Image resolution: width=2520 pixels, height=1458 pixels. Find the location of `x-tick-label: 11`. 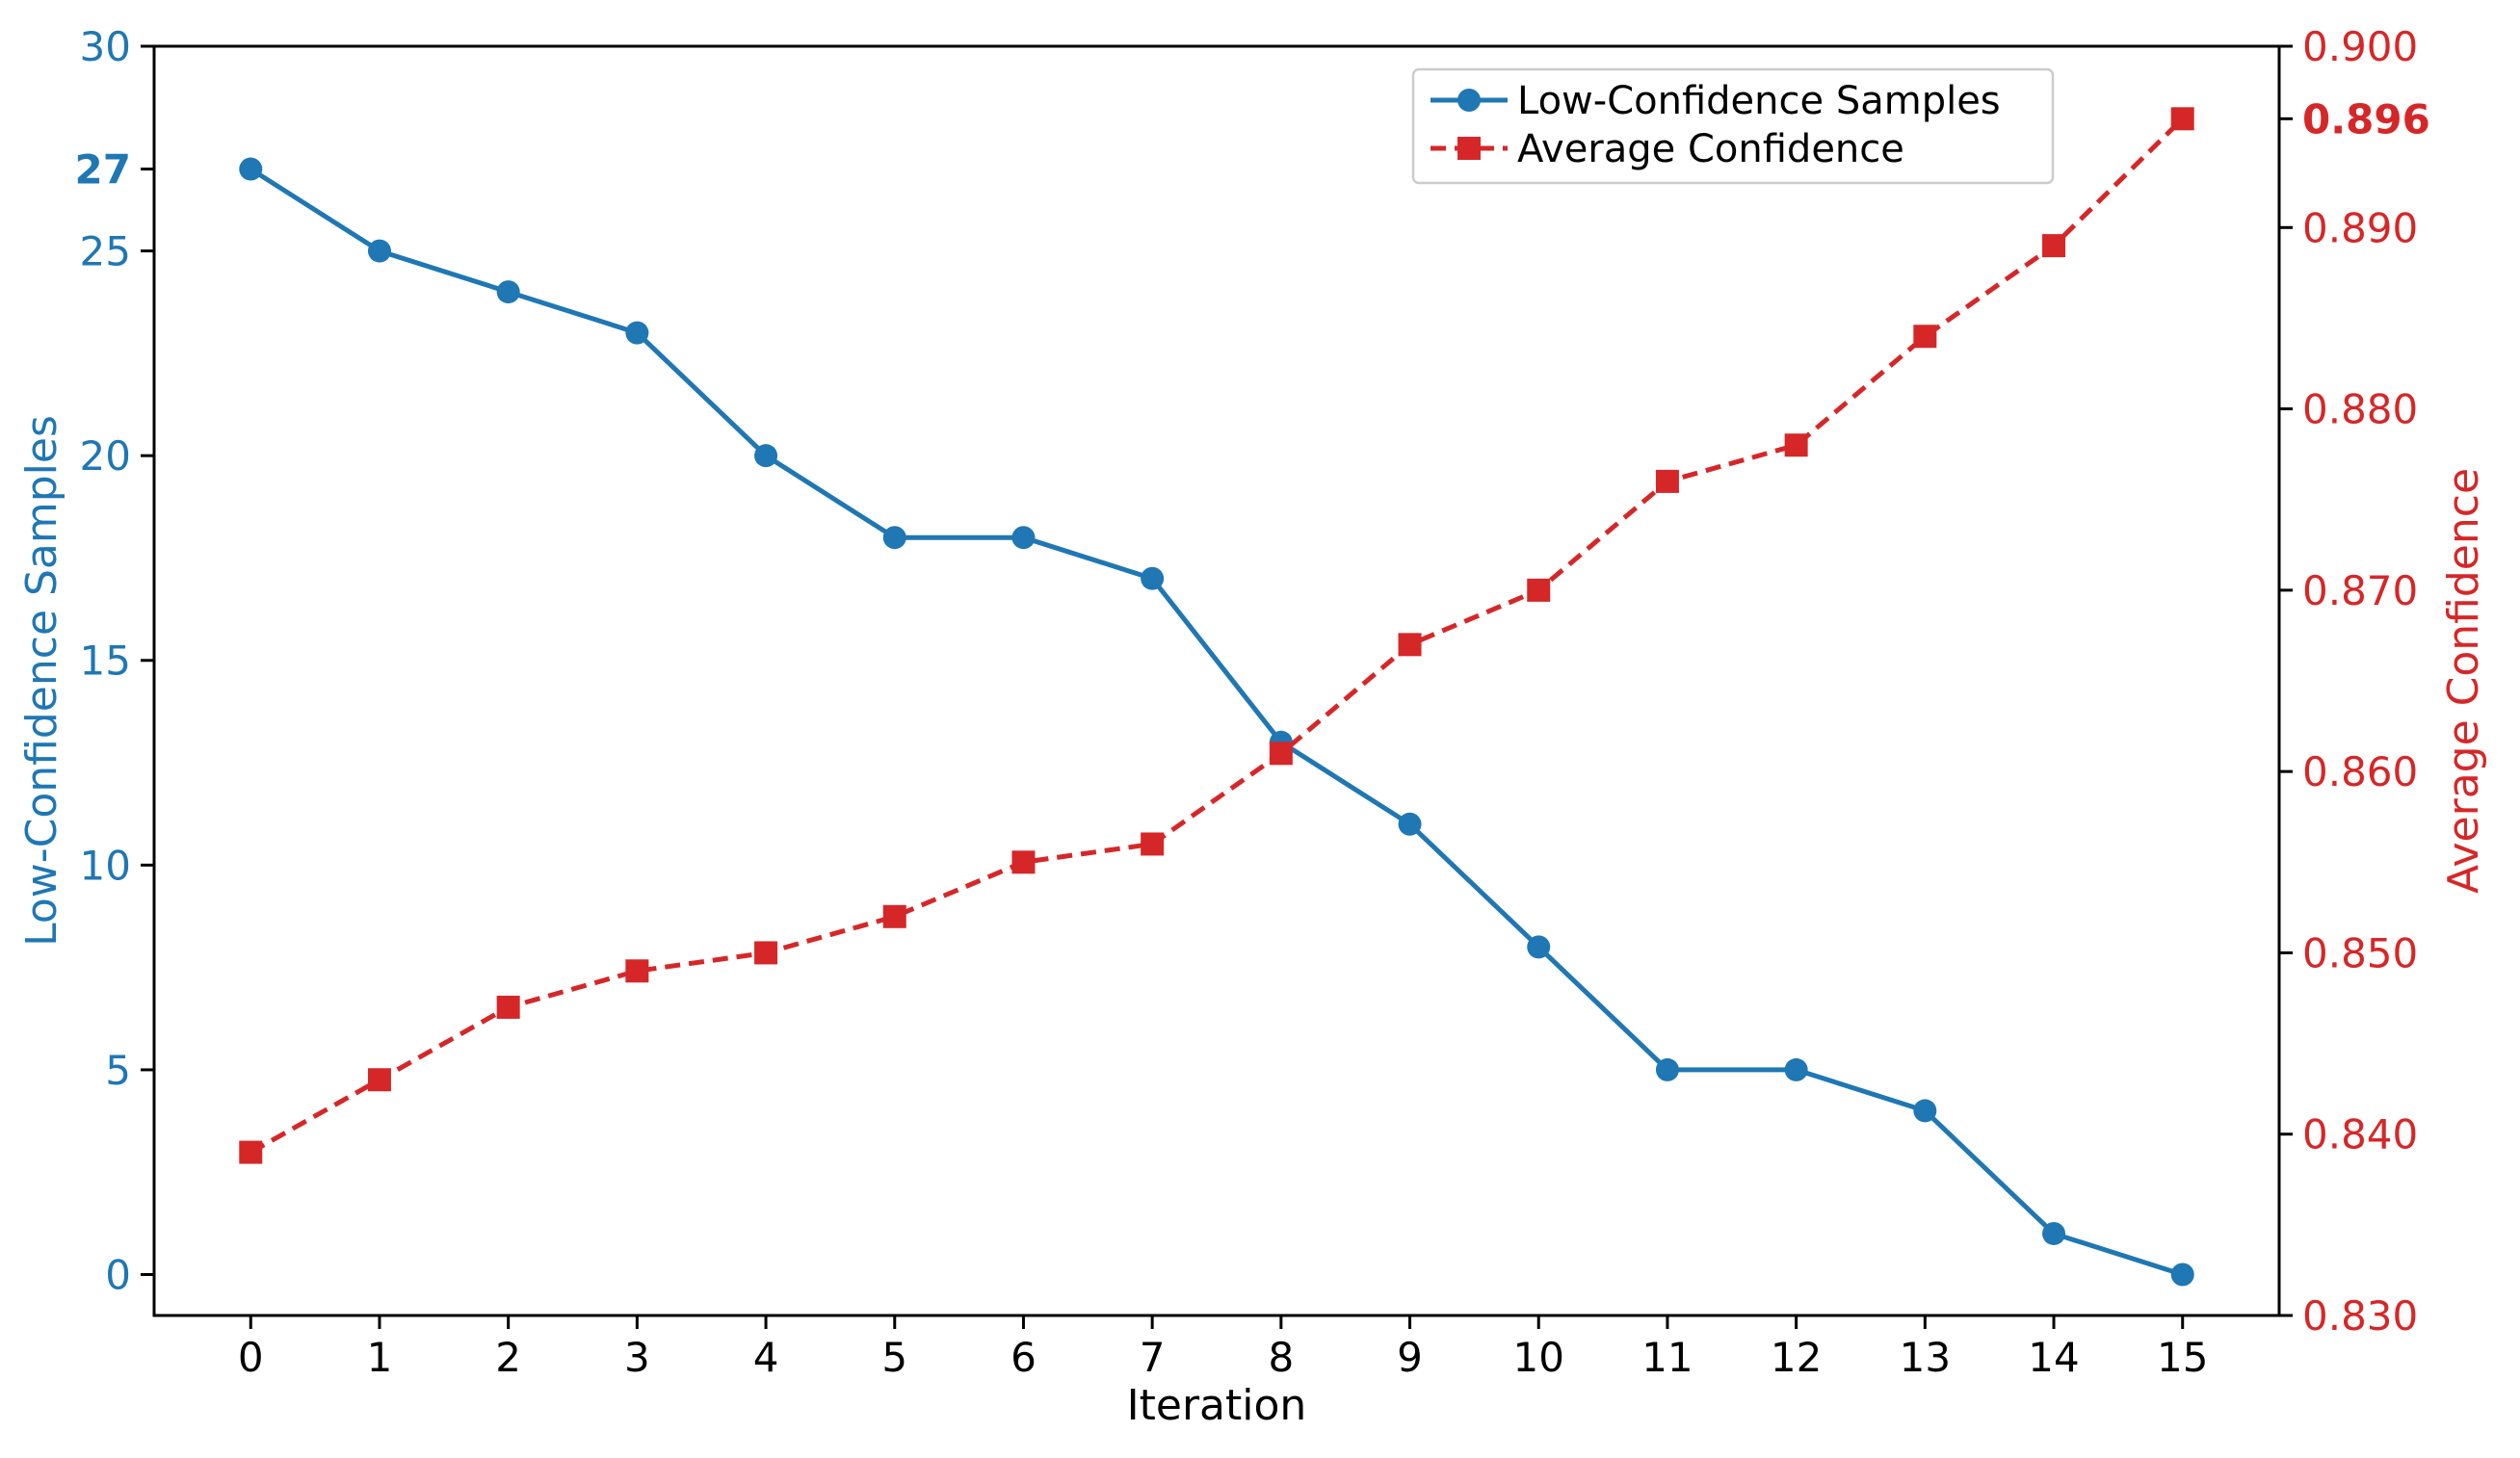

x-tick-label: 11 is located at coordinates (1667, 1357).